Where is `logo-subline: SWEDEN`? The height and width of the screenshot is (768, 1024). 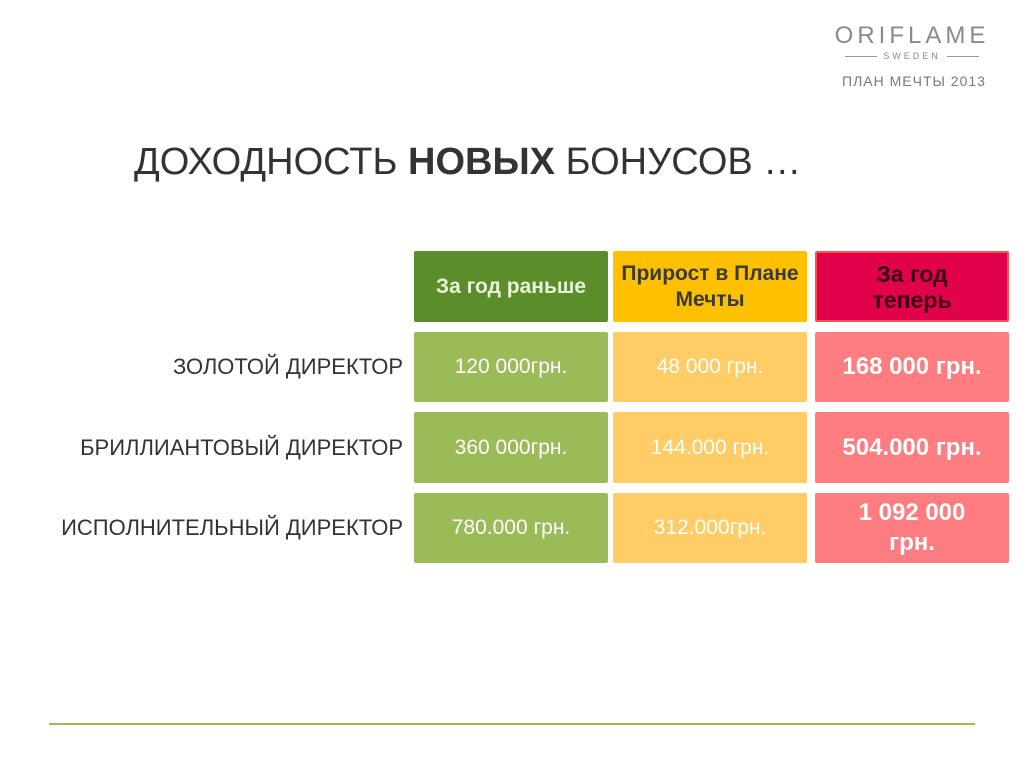 logo-subline: SWEDEN is located at coordinates (912, 56).